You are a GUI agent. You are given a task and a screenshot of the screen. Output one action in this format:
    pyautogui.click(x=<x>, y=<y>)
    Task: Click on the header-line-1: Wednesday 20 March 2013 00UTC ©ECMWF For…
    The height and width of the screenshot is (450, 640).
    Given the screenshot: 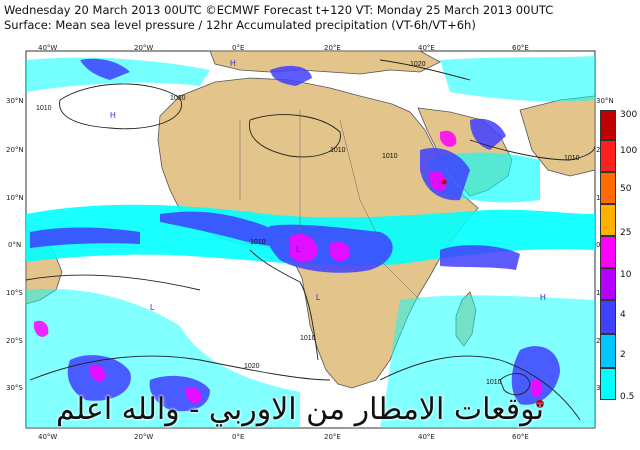 What is the action you would take?
    pyautogui.click(x=279, y=10)
    